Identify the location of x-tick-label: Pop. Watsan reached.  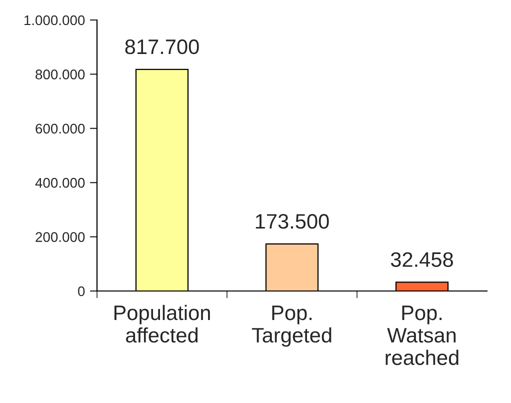
(422, 336).